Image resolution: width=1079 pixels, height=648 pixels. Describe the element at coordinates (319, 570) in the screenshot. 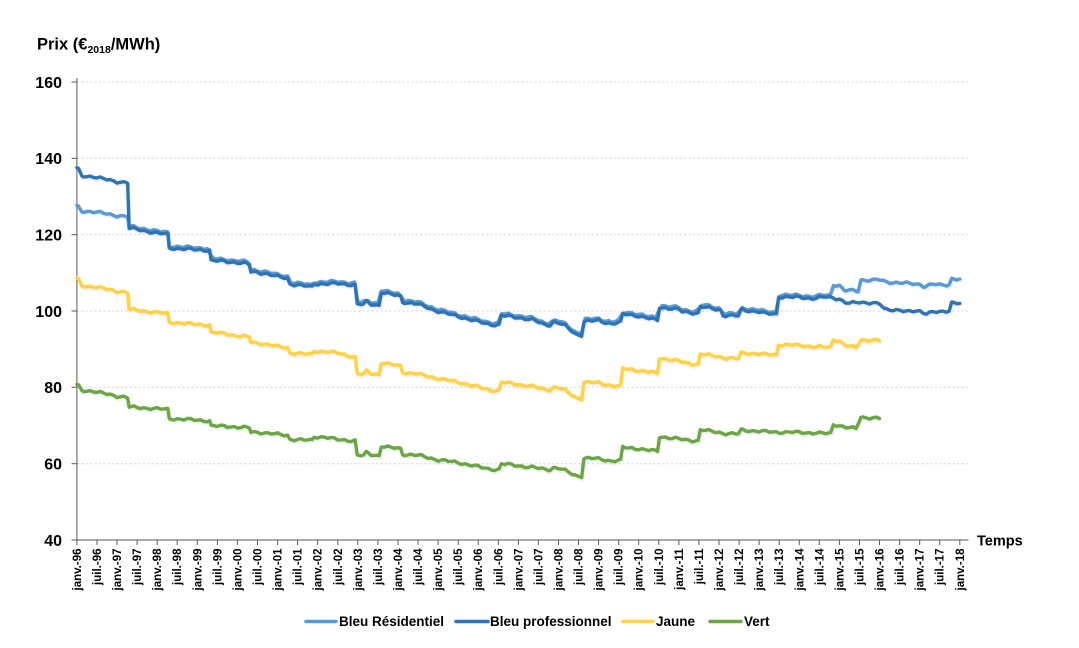

I see `svg-text: janv.-02` at that location.